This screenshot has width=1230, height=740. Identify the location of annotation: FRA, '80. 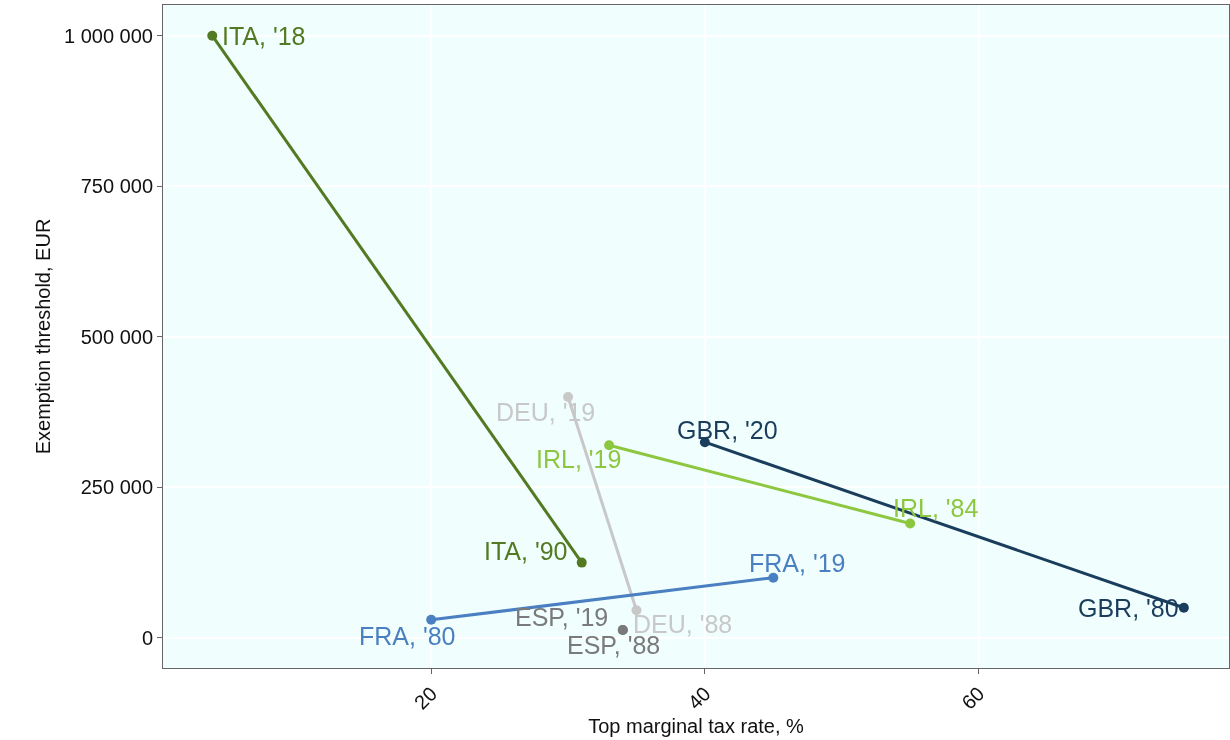
(407, 636).